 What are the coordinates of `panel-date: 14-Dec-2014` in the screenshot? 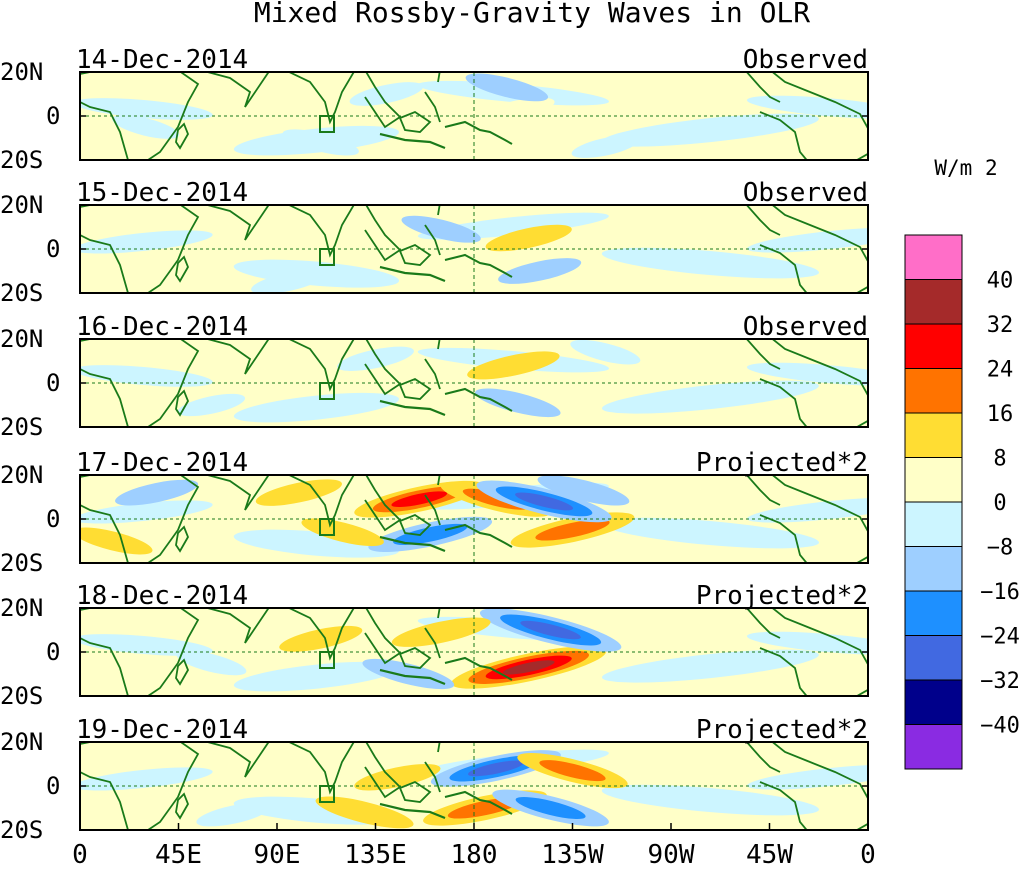 It's located at (162, 60).